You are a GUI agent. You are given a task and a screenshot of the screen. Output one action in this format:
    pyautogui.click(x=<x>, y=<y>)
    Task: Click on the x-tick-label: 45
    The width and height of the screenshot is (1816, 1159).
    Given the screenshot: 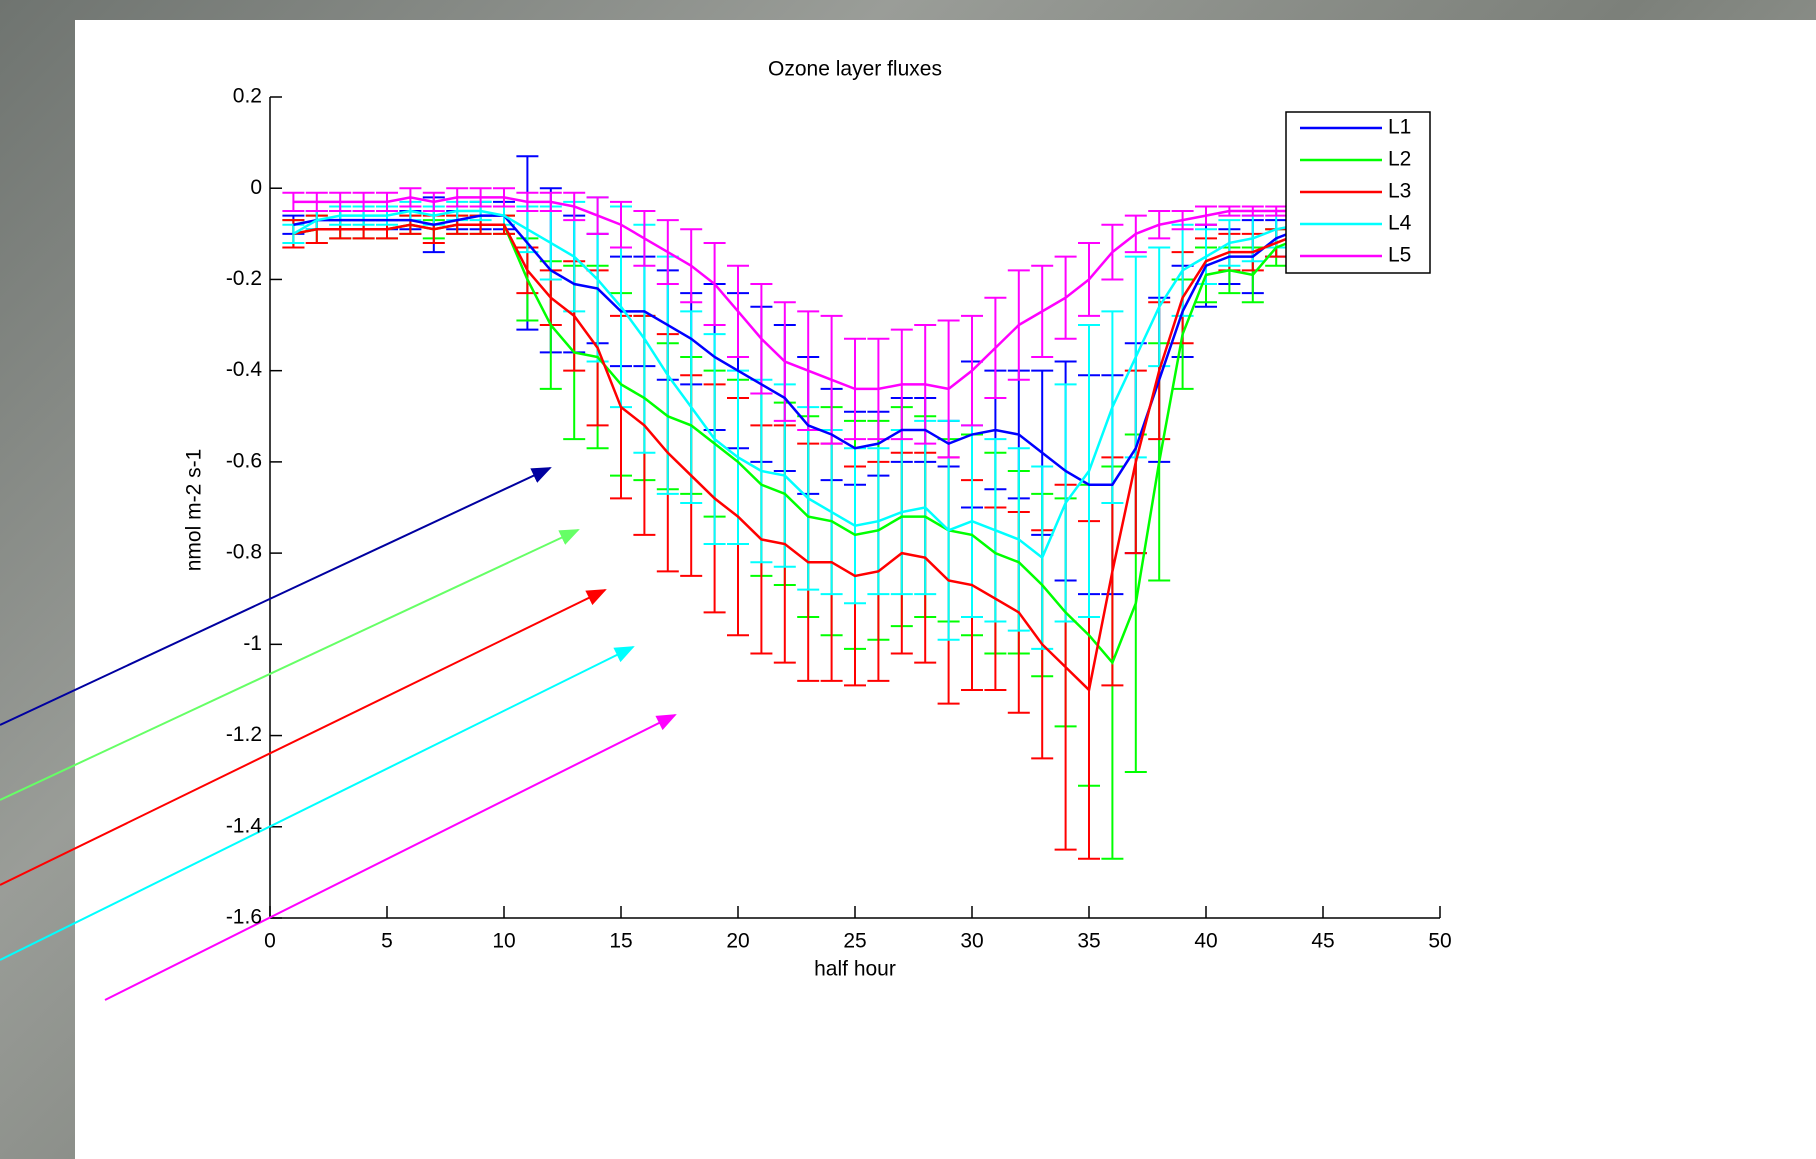 What is the action you would take?
    pyautogui.click(x=1322, y=941)
    